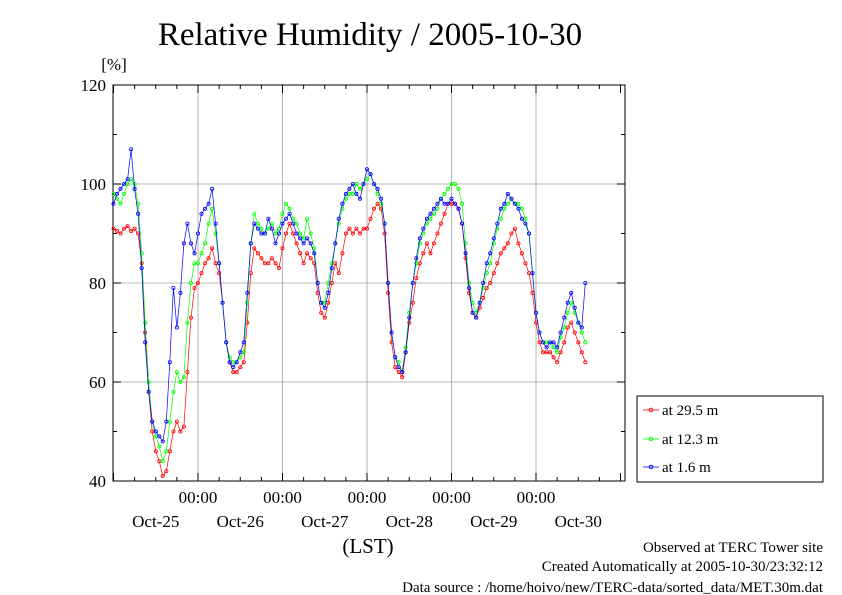 The height and width of the screenshot is (595, 842). What do you see at coordinates (690, 411) in the screenshot?
I see `legend-label: at 29.5 m` at bounding box center [690, 411].